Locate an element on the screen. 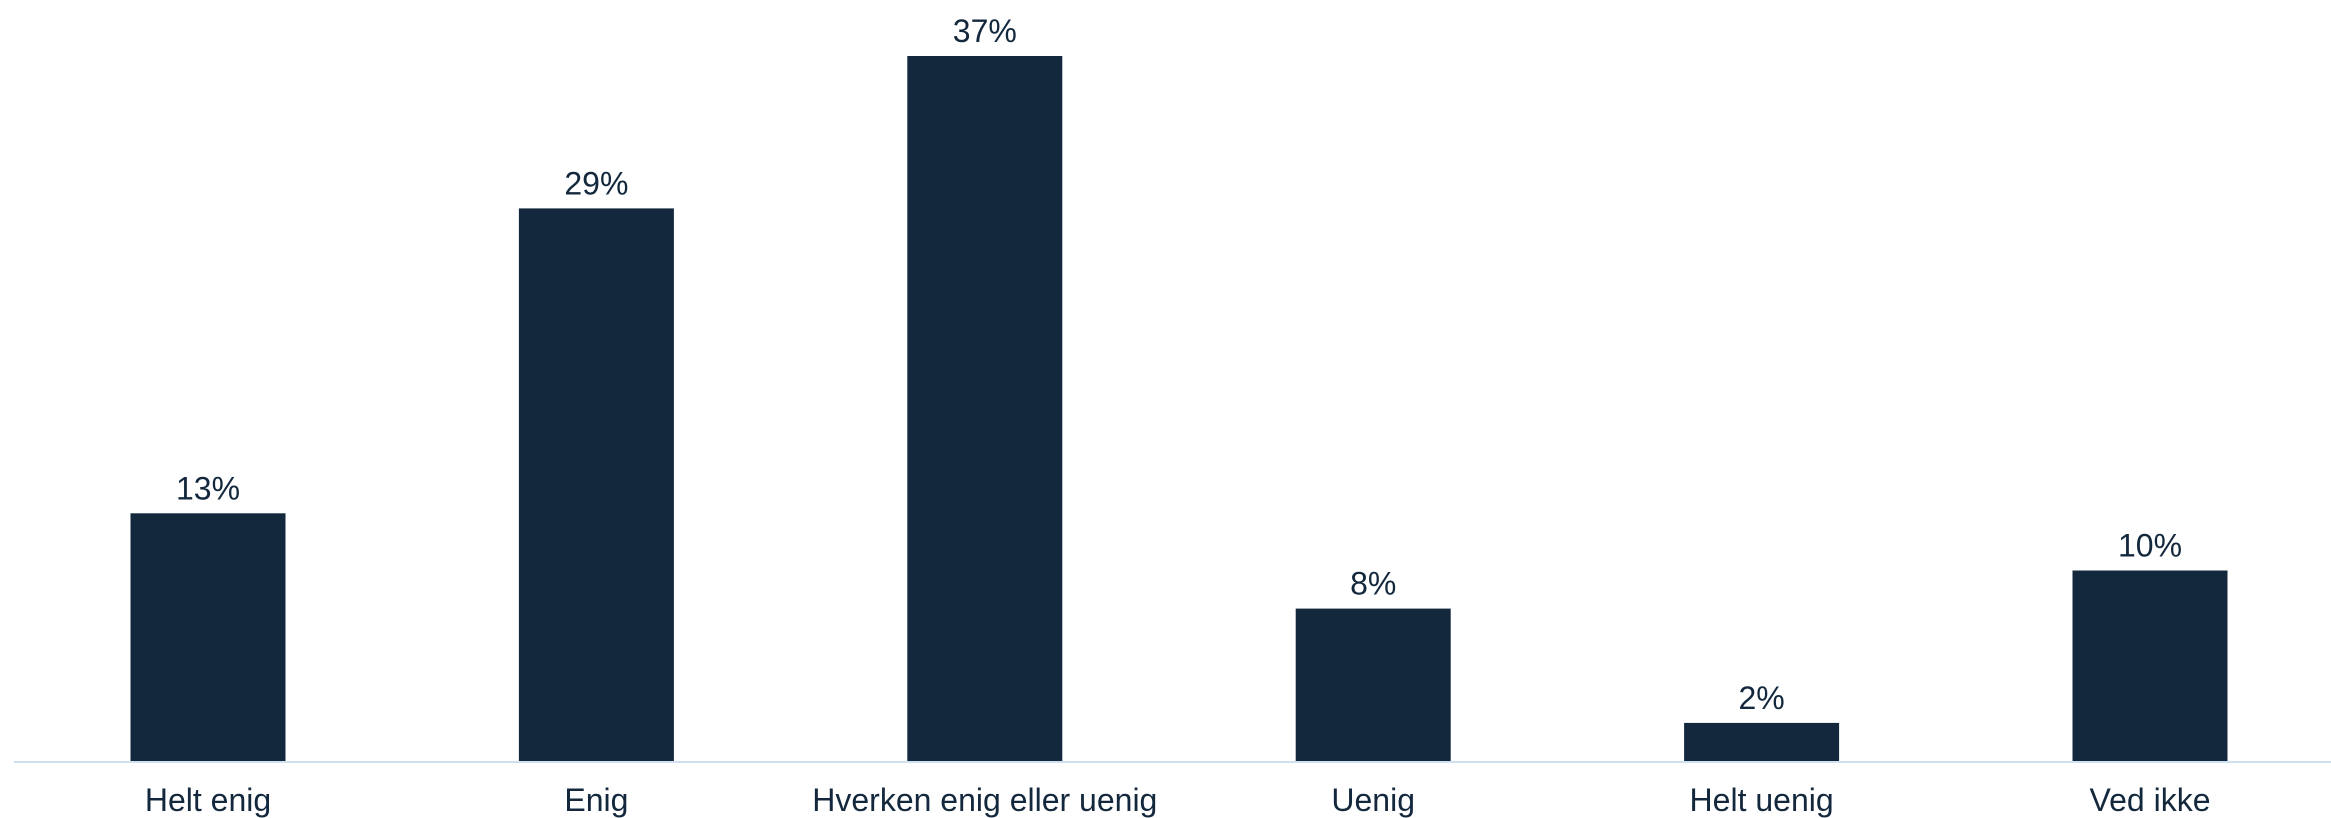 This screenshot has height=818, width=2331. category-label-2: Hverken enig eller uenig is located at coordinates (984, 800).